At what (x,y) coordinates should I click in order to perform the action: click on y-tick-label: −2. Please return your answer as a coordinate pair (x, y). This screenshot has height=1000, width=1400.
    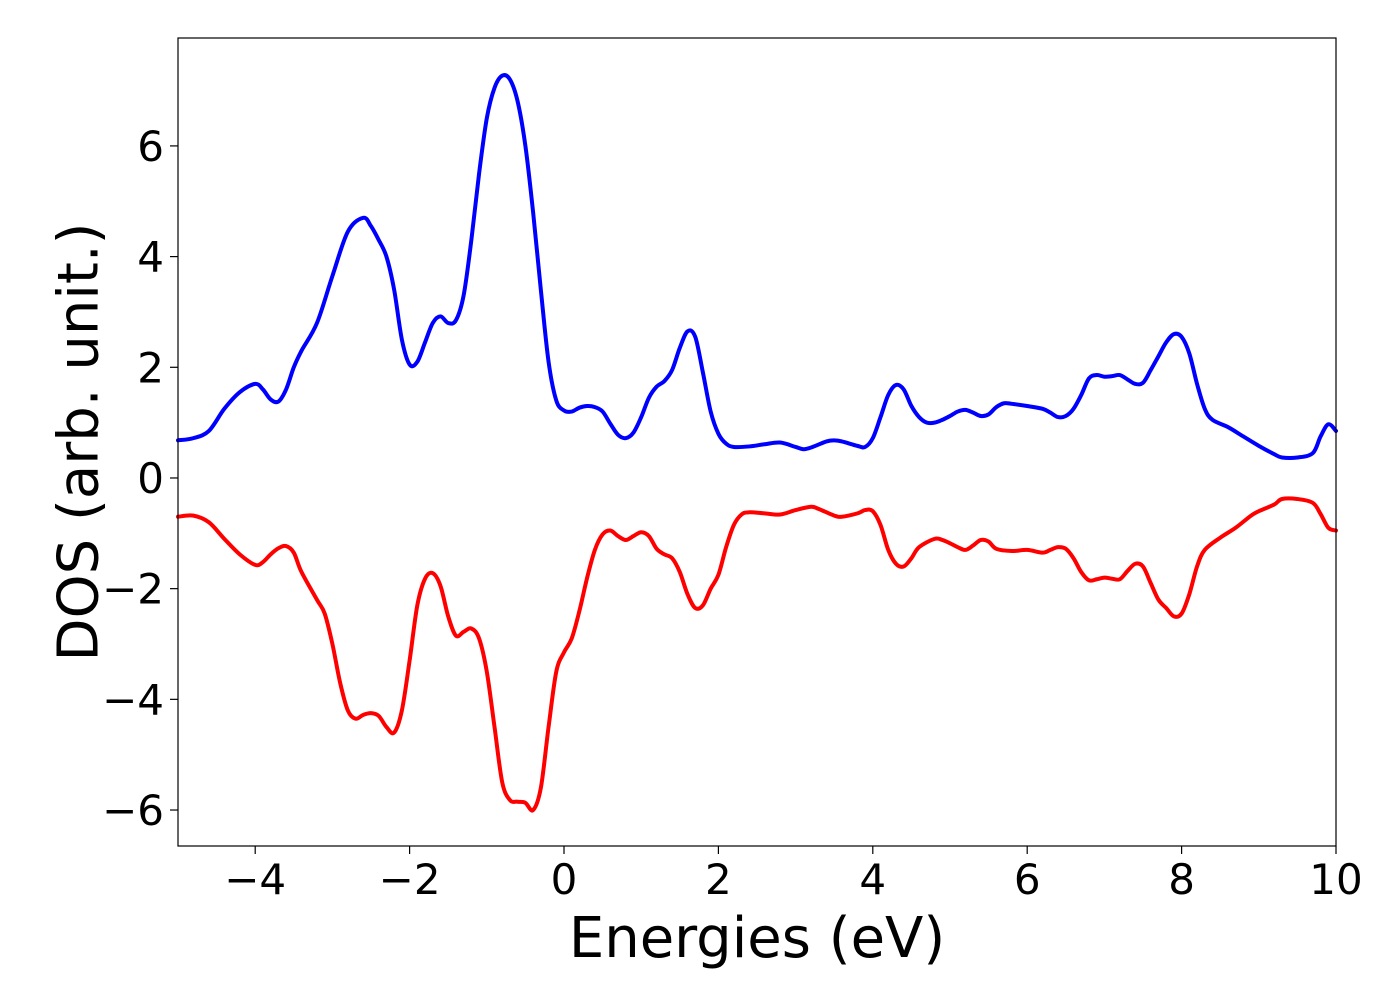
    Looking at the image, I should click on (133, 589).